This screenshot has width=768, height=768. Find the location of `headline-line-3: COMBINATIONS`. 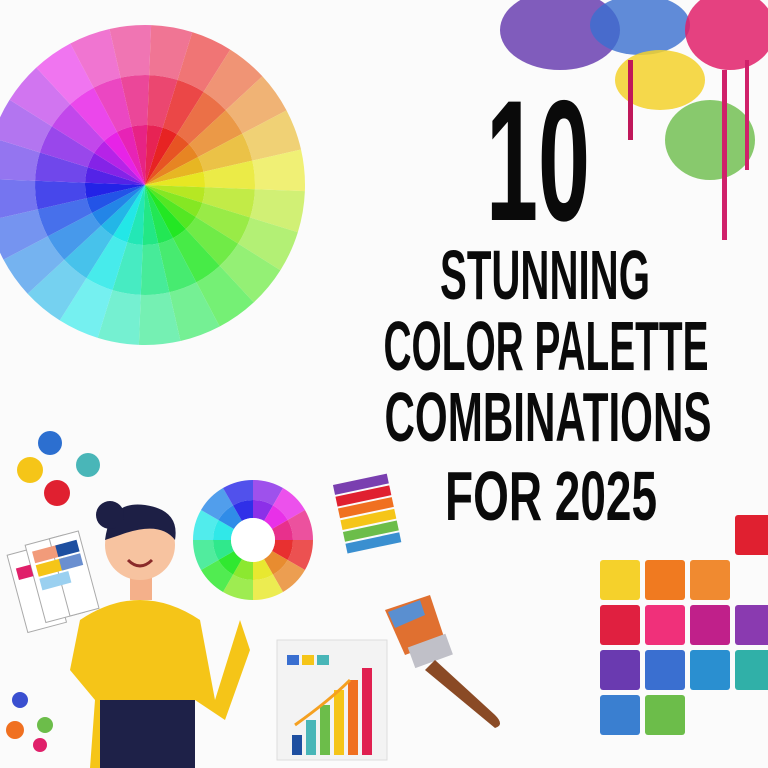

headline-line-3: COMBINATIONS is located at coordinates (548, 417).